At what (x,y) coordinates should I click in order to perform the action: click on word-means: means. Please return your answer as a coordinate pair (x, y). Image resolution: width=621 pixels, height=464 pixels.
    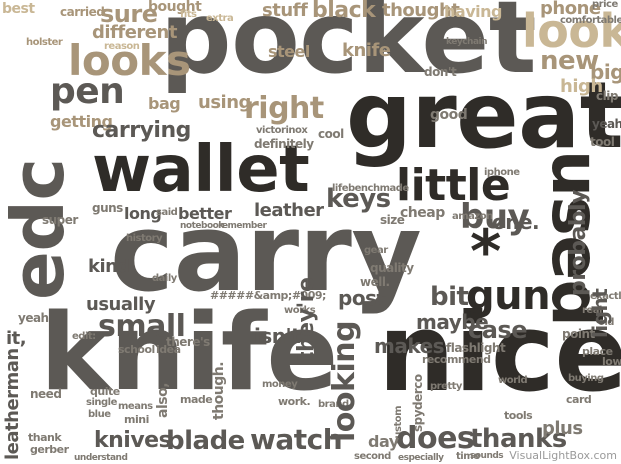
    Looking at the image, I should click on (135, 406).